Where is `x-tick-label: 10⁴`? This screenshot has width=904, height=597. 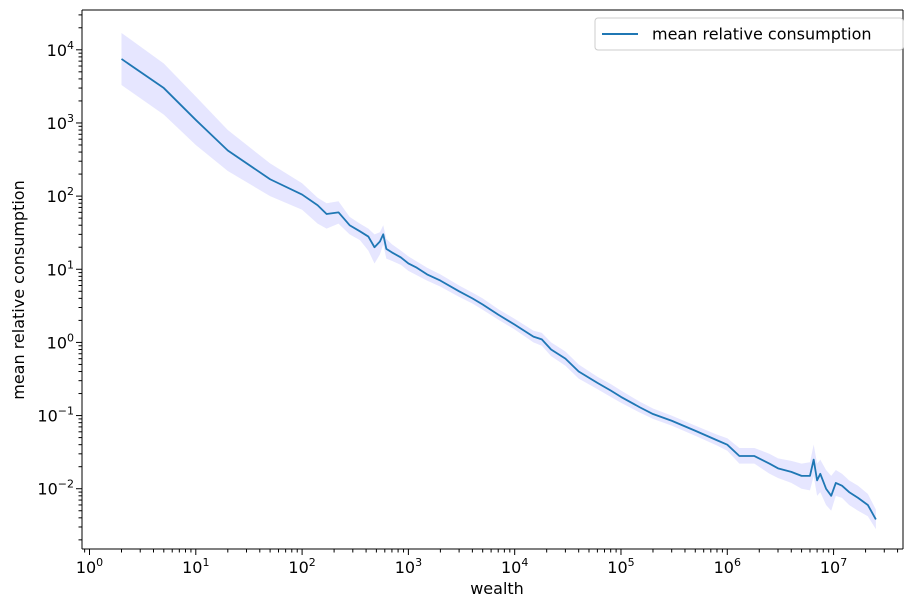 x-tick-label: 10⁴ is located at coordinates (514, 566).